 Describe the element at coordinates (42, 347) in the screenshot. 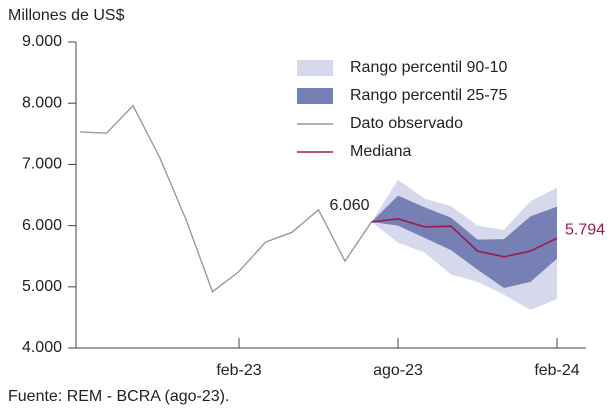

I see `y-tick-label: 4.000` at that location.